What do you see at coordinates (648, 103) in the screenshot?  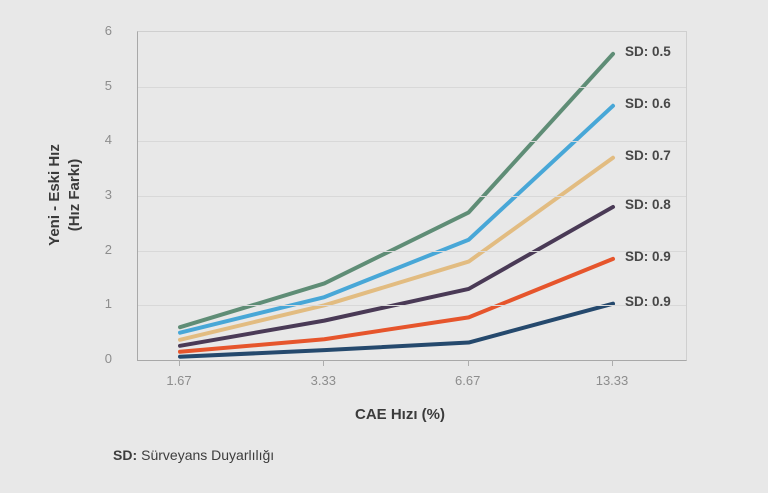 I see `series-label: SD: 0.6` at bounding box center [648, 103].